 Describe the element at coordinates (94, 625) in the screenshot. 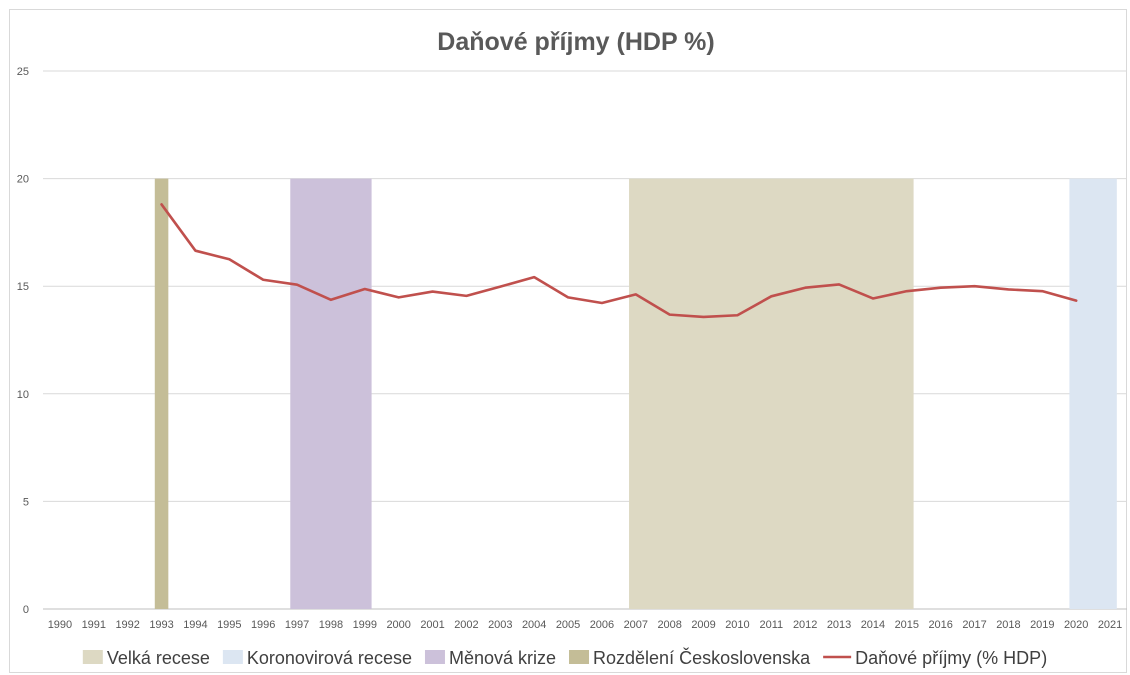

I see `x-tick-label: 1991` at that location.